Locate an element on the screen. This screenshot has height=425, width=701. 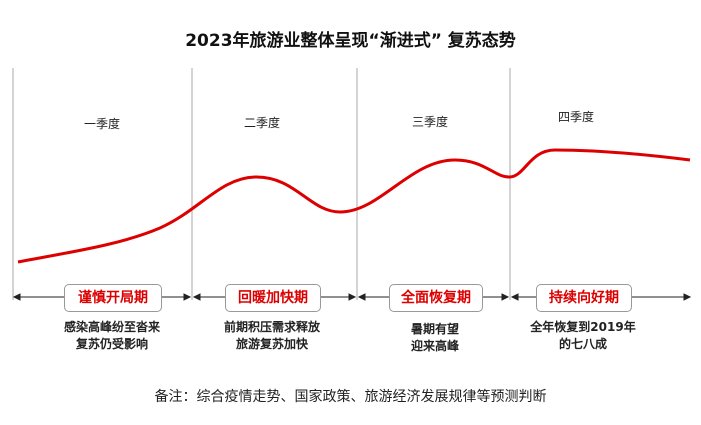
phase-description: 前期积压需求释放 旅游复苏加快 is located at coordinates (271, 335).